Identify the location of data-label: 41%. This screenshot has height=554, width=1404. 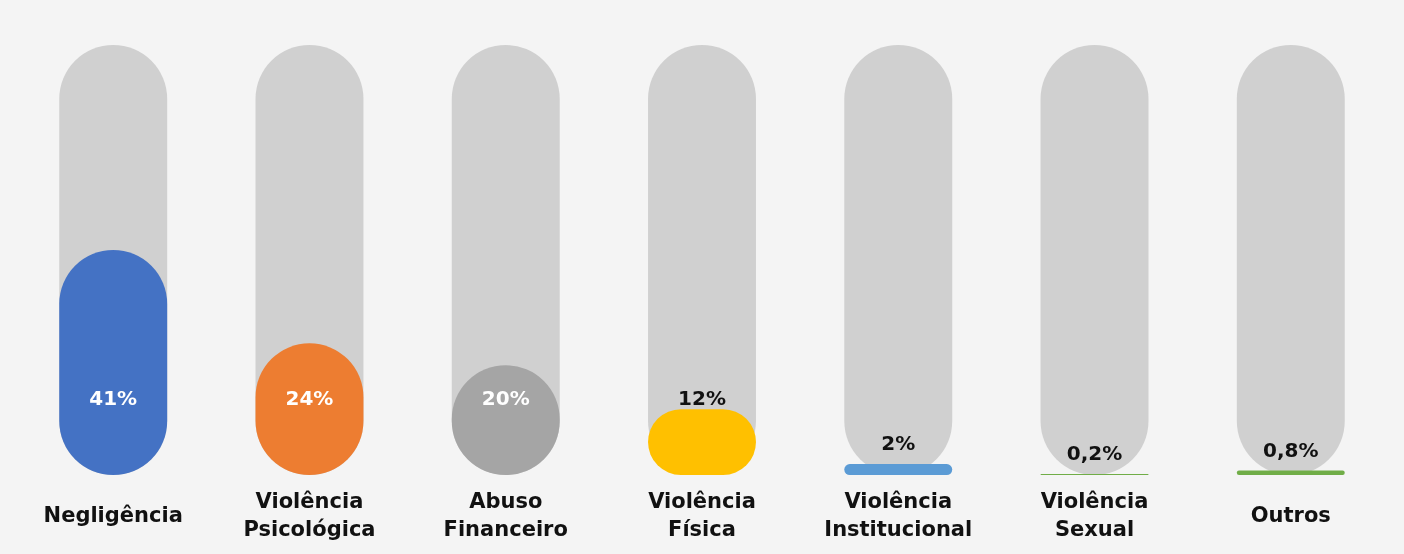
(113, 398).